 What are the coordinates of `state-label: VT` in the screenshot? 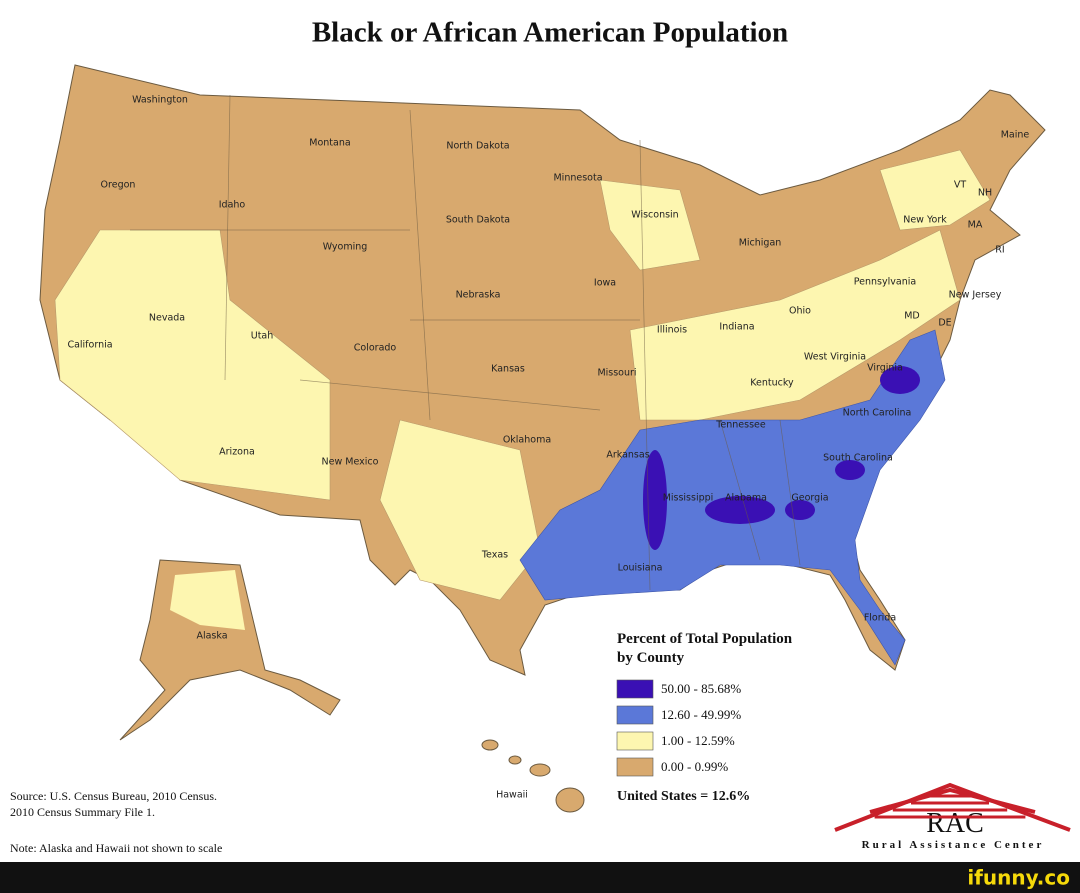 It's located at (960, 185).